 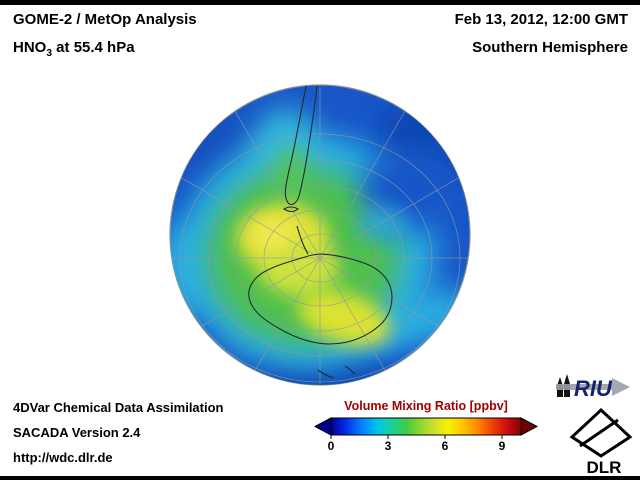 I want to click on riu-text: RIU, so click(x=593, y=388).